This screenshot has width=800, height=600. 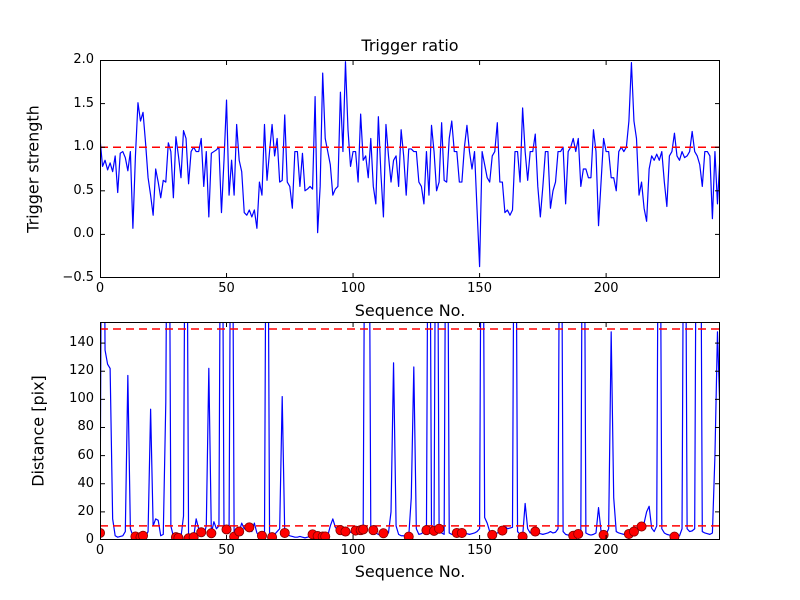 I want to click on y-tick-label: 0.5, so click(x=83, y=190).